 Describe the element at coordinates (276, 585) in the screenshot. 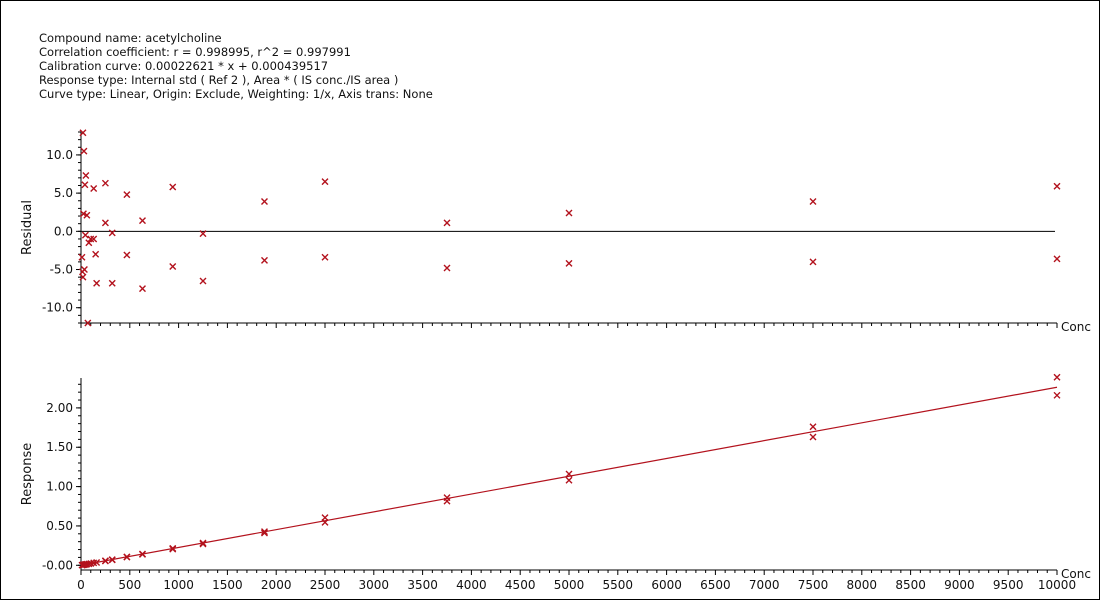

I see `x-tick-label: 2000` at that location.